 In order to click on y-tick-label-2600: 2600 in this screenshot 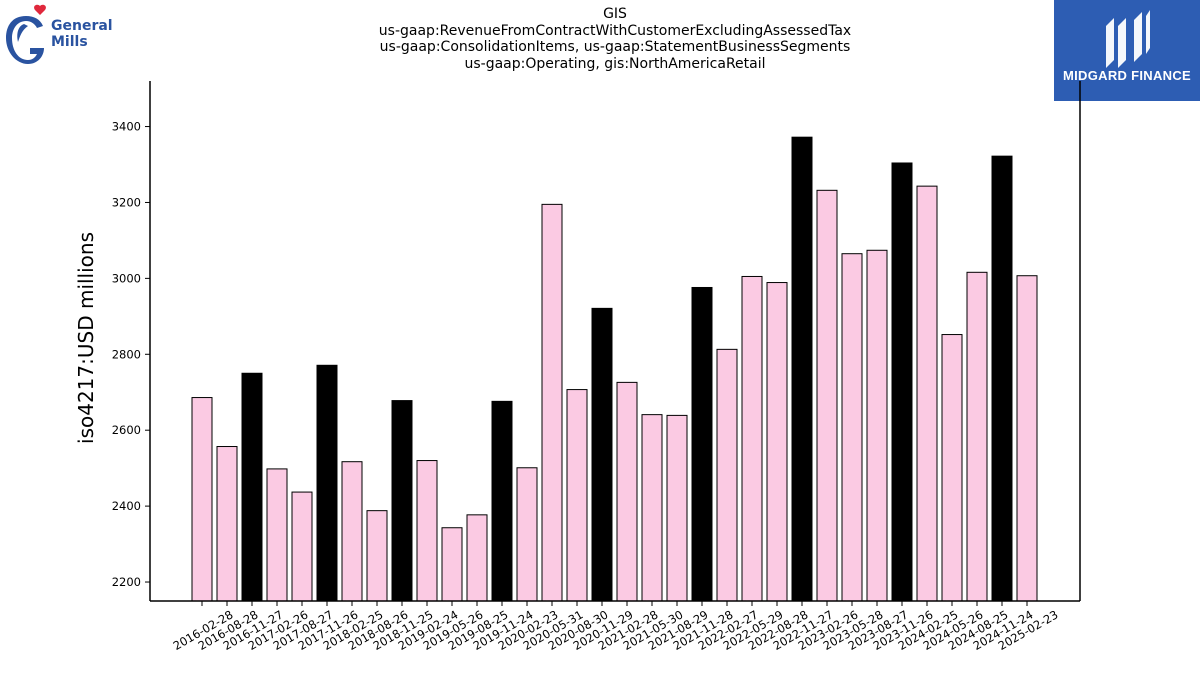, I will do `click(126, 430)`.